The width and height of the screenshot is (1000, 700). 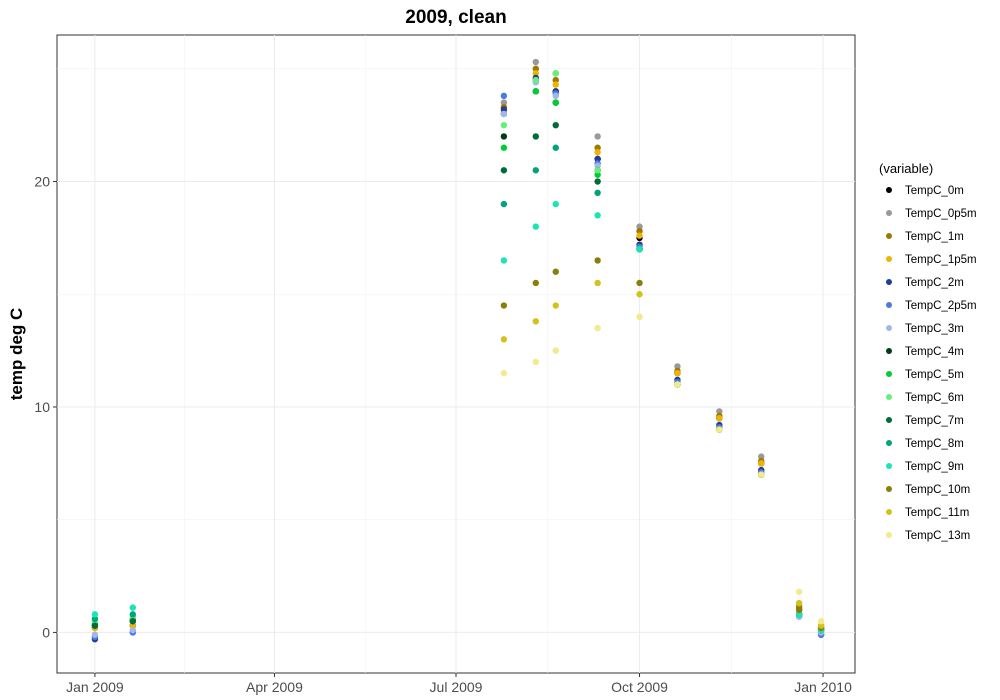 I want to click on legend-title: (variable), so click(x=906, y=168).